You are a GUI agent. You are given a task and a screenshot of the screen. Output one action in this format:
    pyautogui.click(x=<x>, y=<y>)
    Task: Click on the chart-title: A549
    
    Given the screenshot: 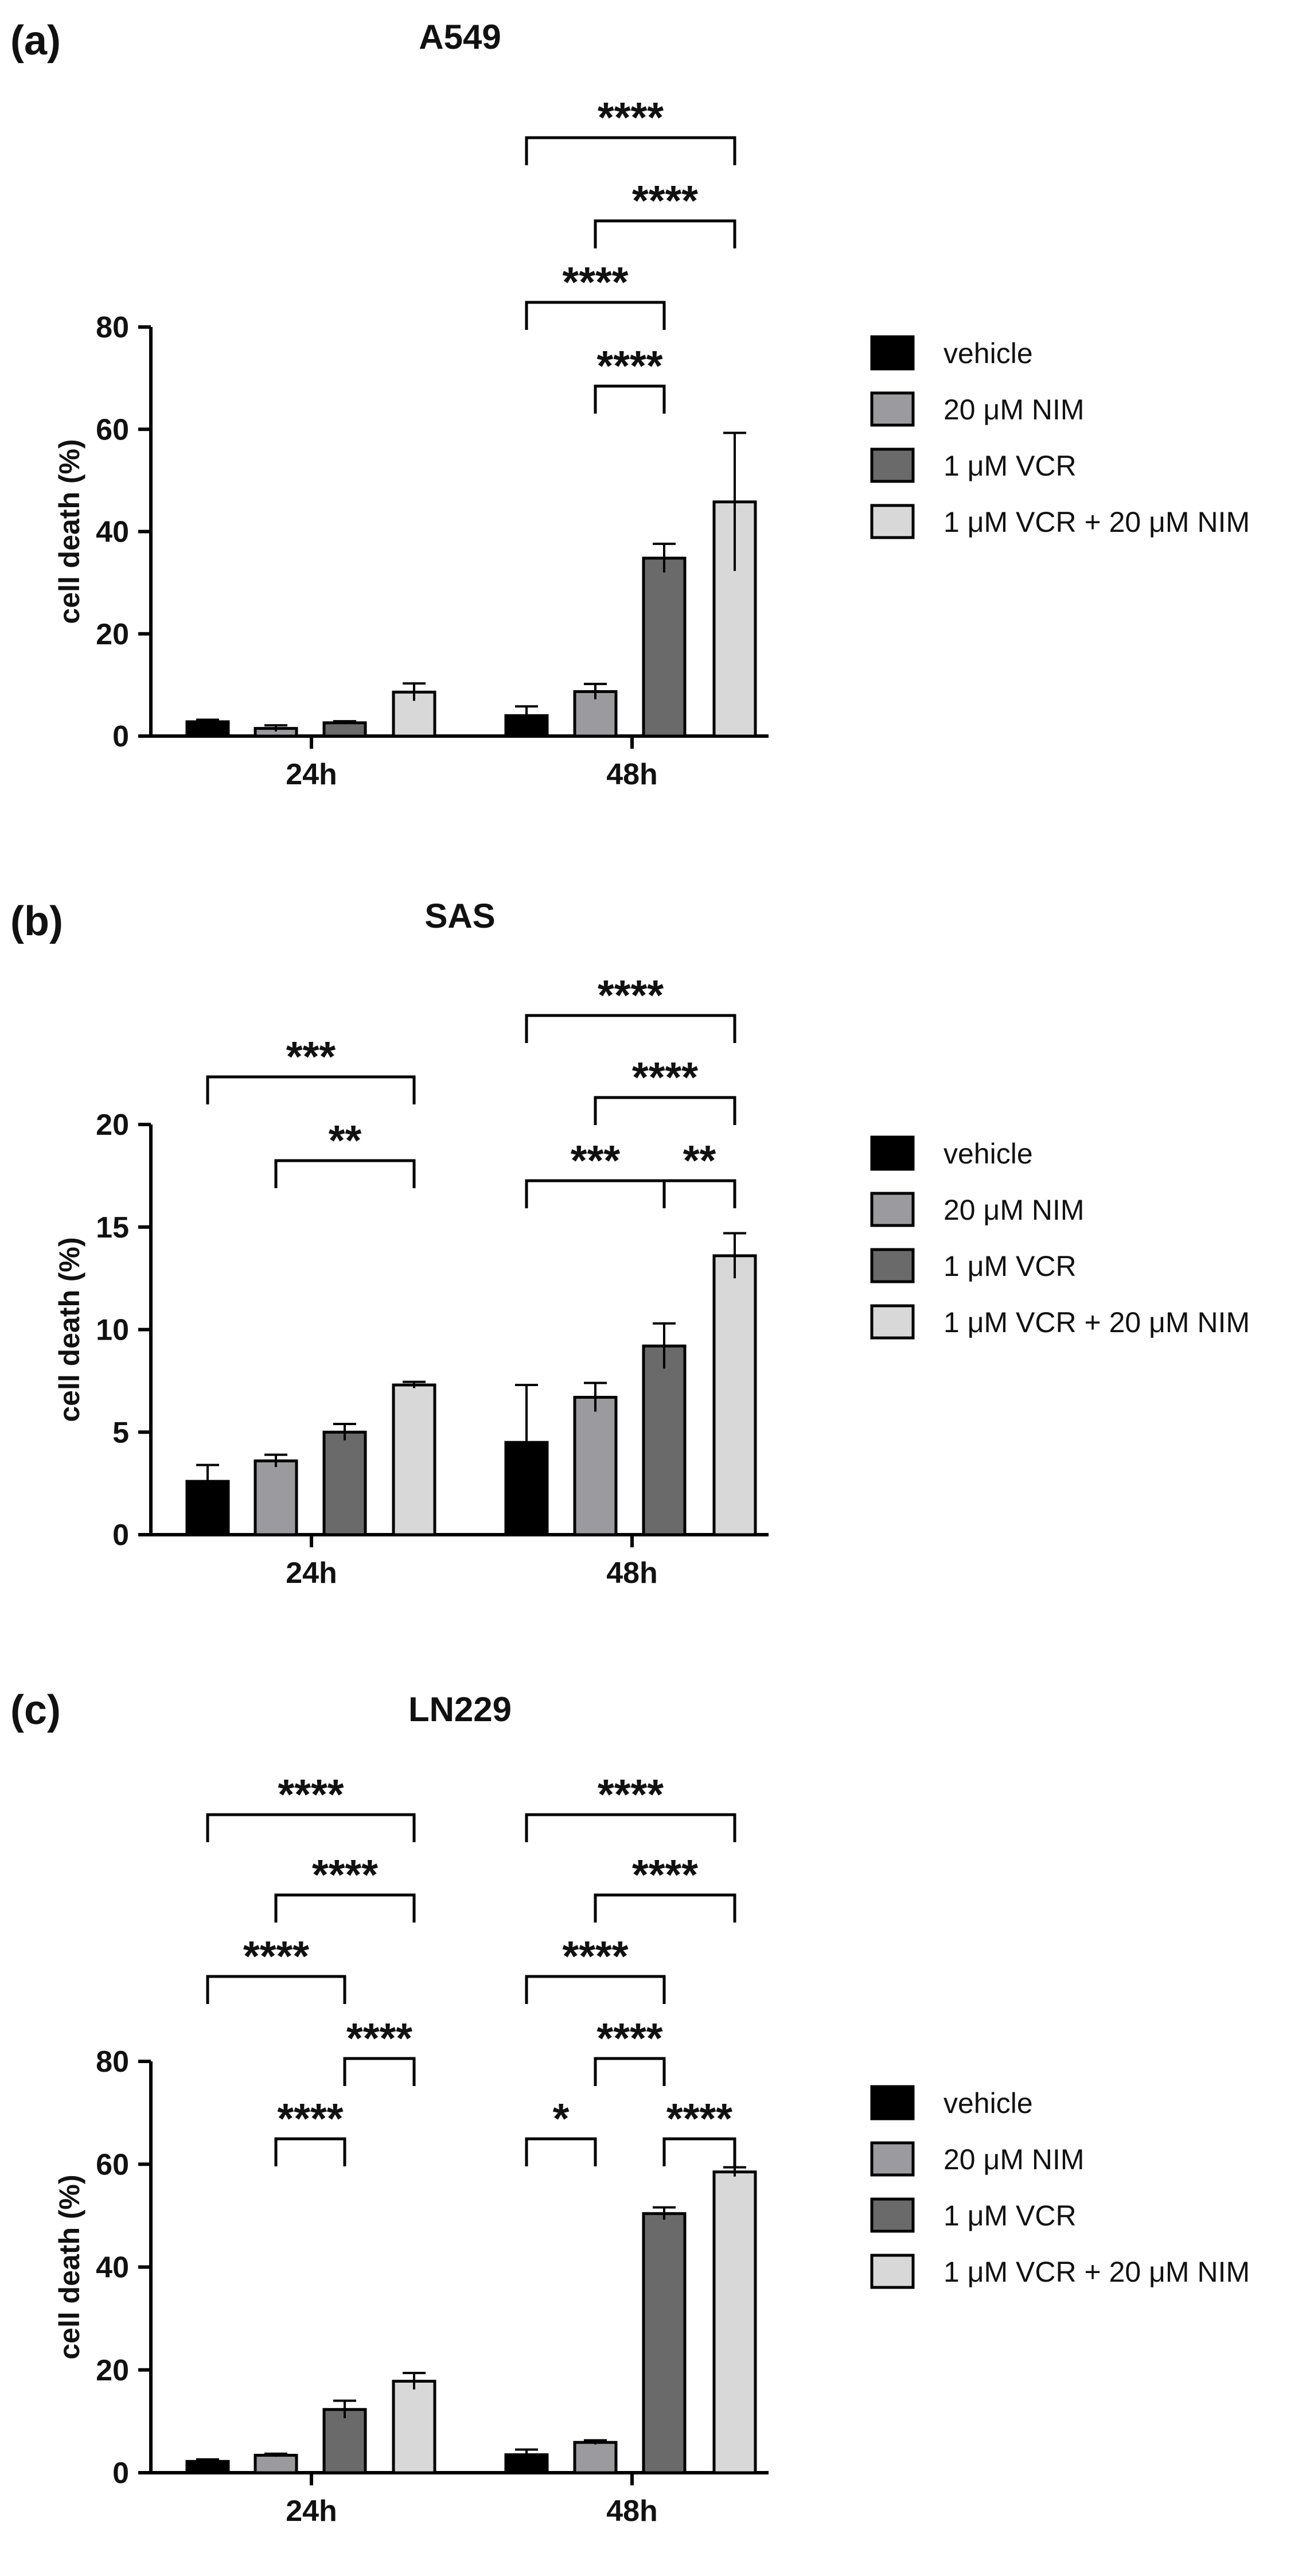 What is the action you would take?
    pyautogui.click(x=460, y=37)
    